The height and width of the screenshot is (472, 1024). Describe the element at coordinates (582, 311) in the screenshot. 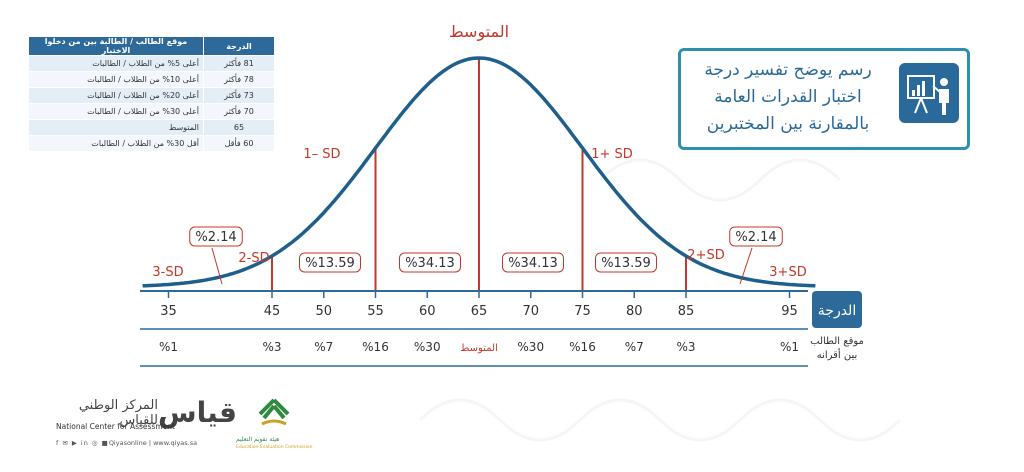

I see `score-label: 75` at that location.